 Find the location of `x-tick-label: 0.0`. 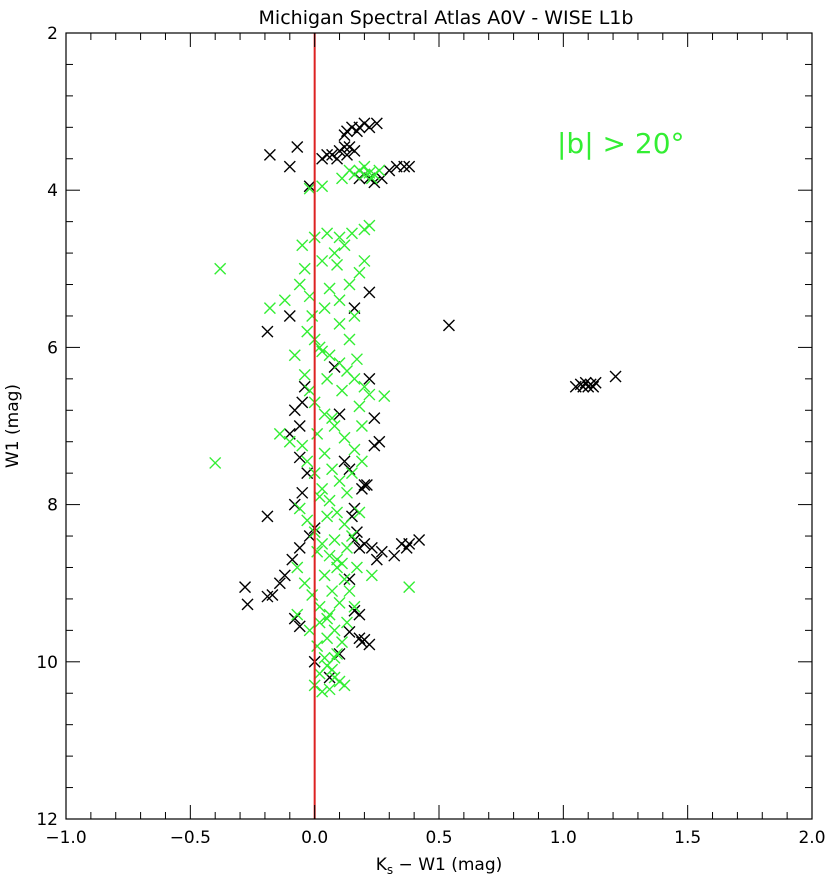

x-tick-label: 0.0 is located at coordinates (314, 838).